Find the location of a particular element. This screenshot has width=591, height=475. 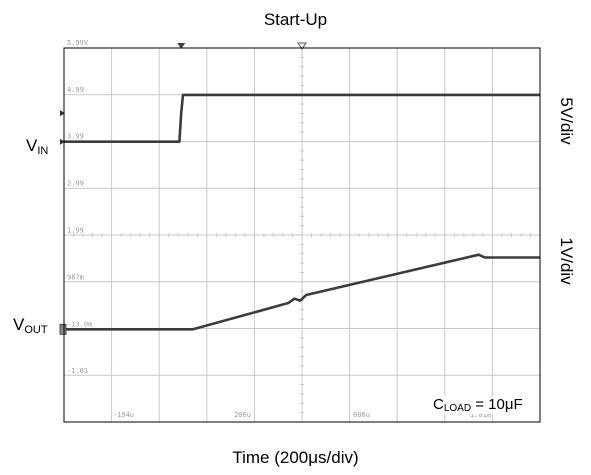

y-tick-label: 987m is located at coordinates (75, 277).